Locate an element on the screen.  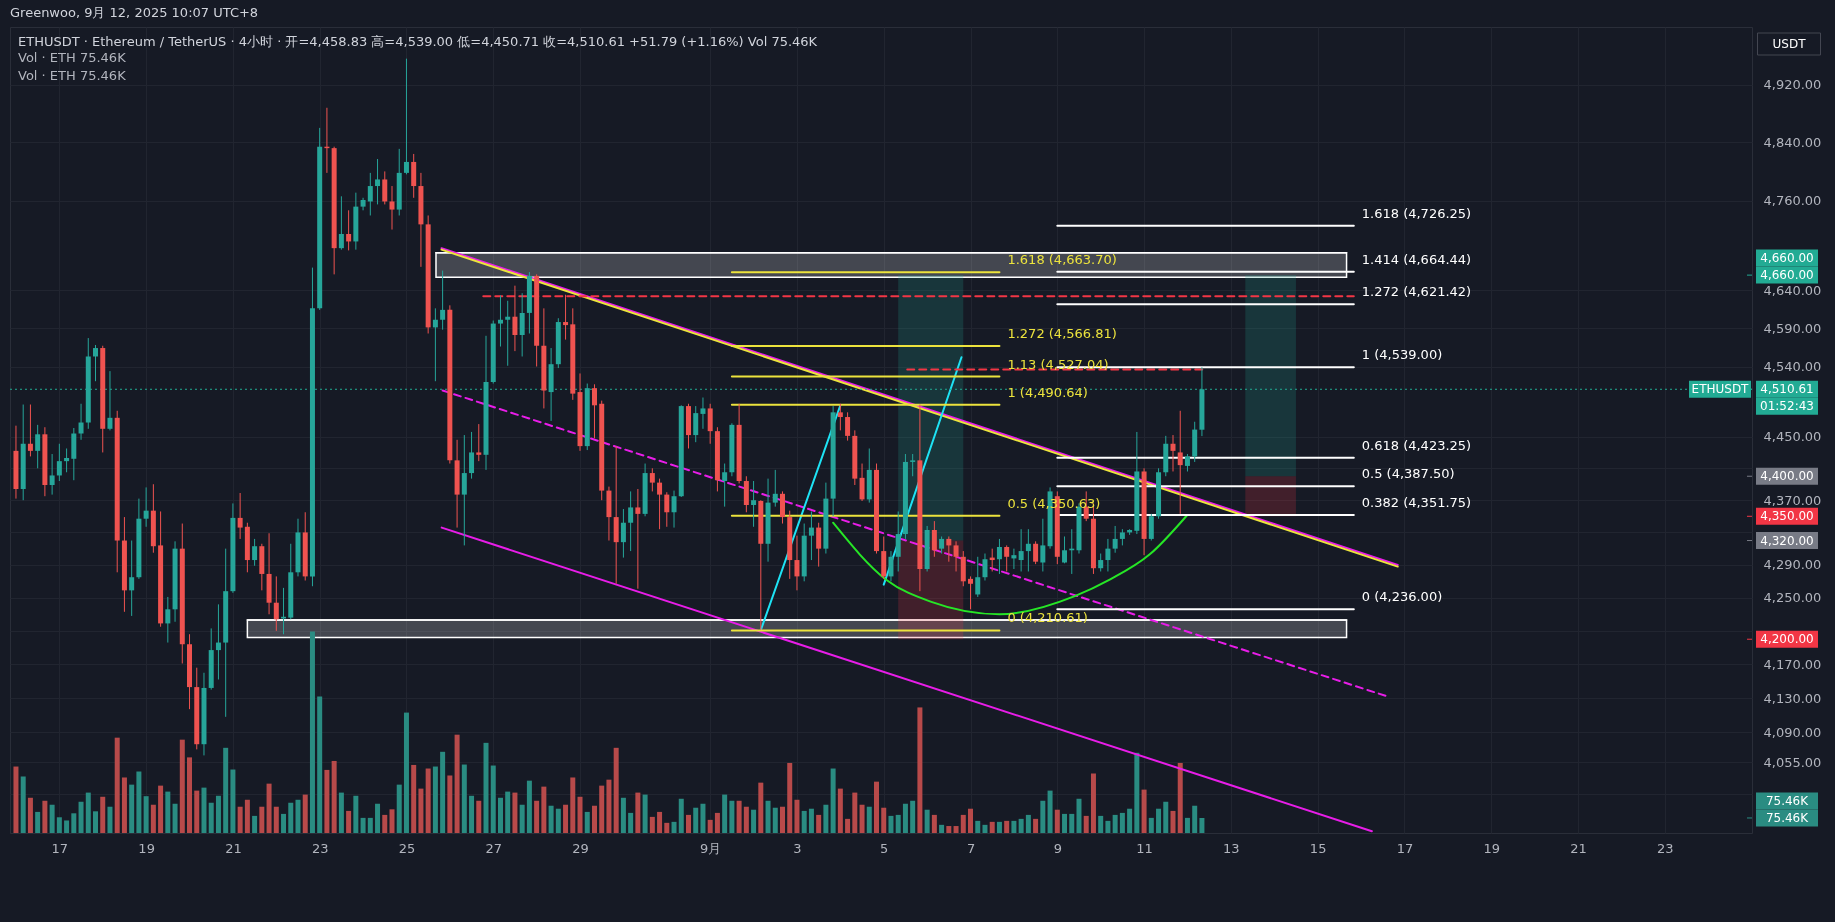
y-tick-label: 4,640.00 is located at coordinates (1792, 290).